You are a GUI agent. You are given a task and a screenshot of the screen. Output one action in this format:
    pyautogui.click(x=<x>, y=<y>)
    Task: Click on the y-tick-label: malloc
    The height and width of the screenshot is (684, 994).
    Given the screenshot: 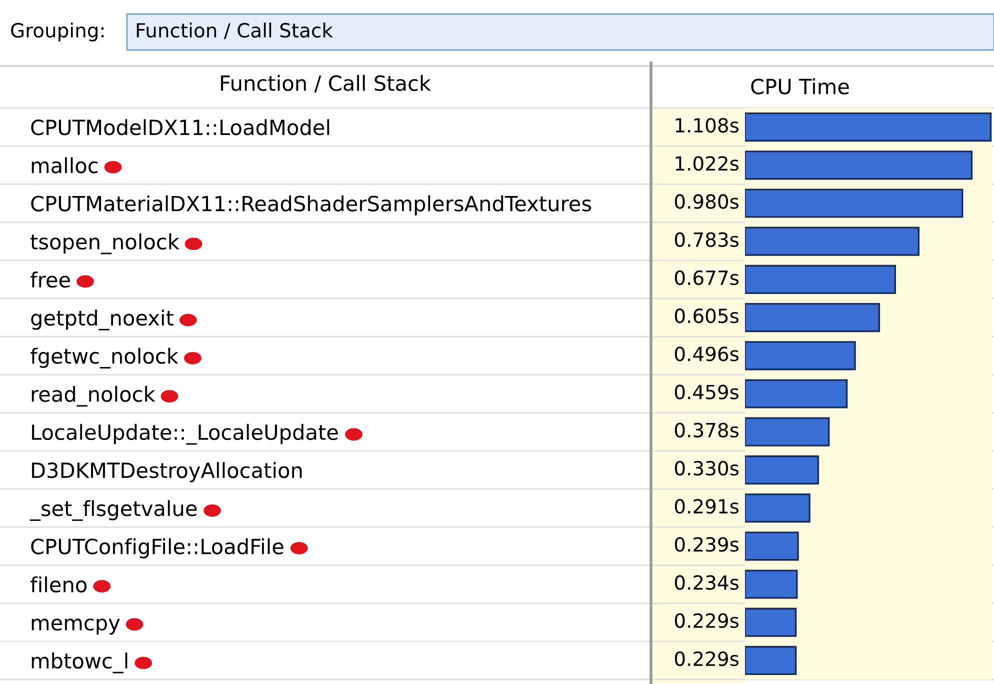 What is the action you would take?
    pyautogui.click(x=65, y=165)
    